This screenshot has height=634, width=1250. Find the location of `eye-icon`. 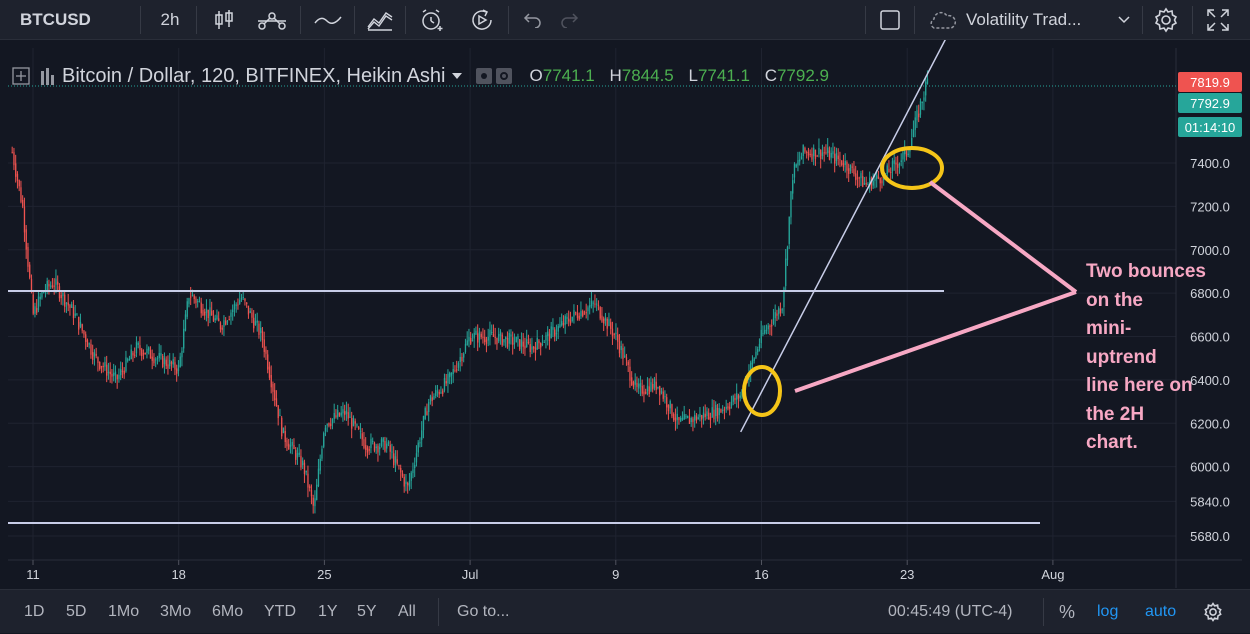

eye-icon is located at coordinates (483, 76).